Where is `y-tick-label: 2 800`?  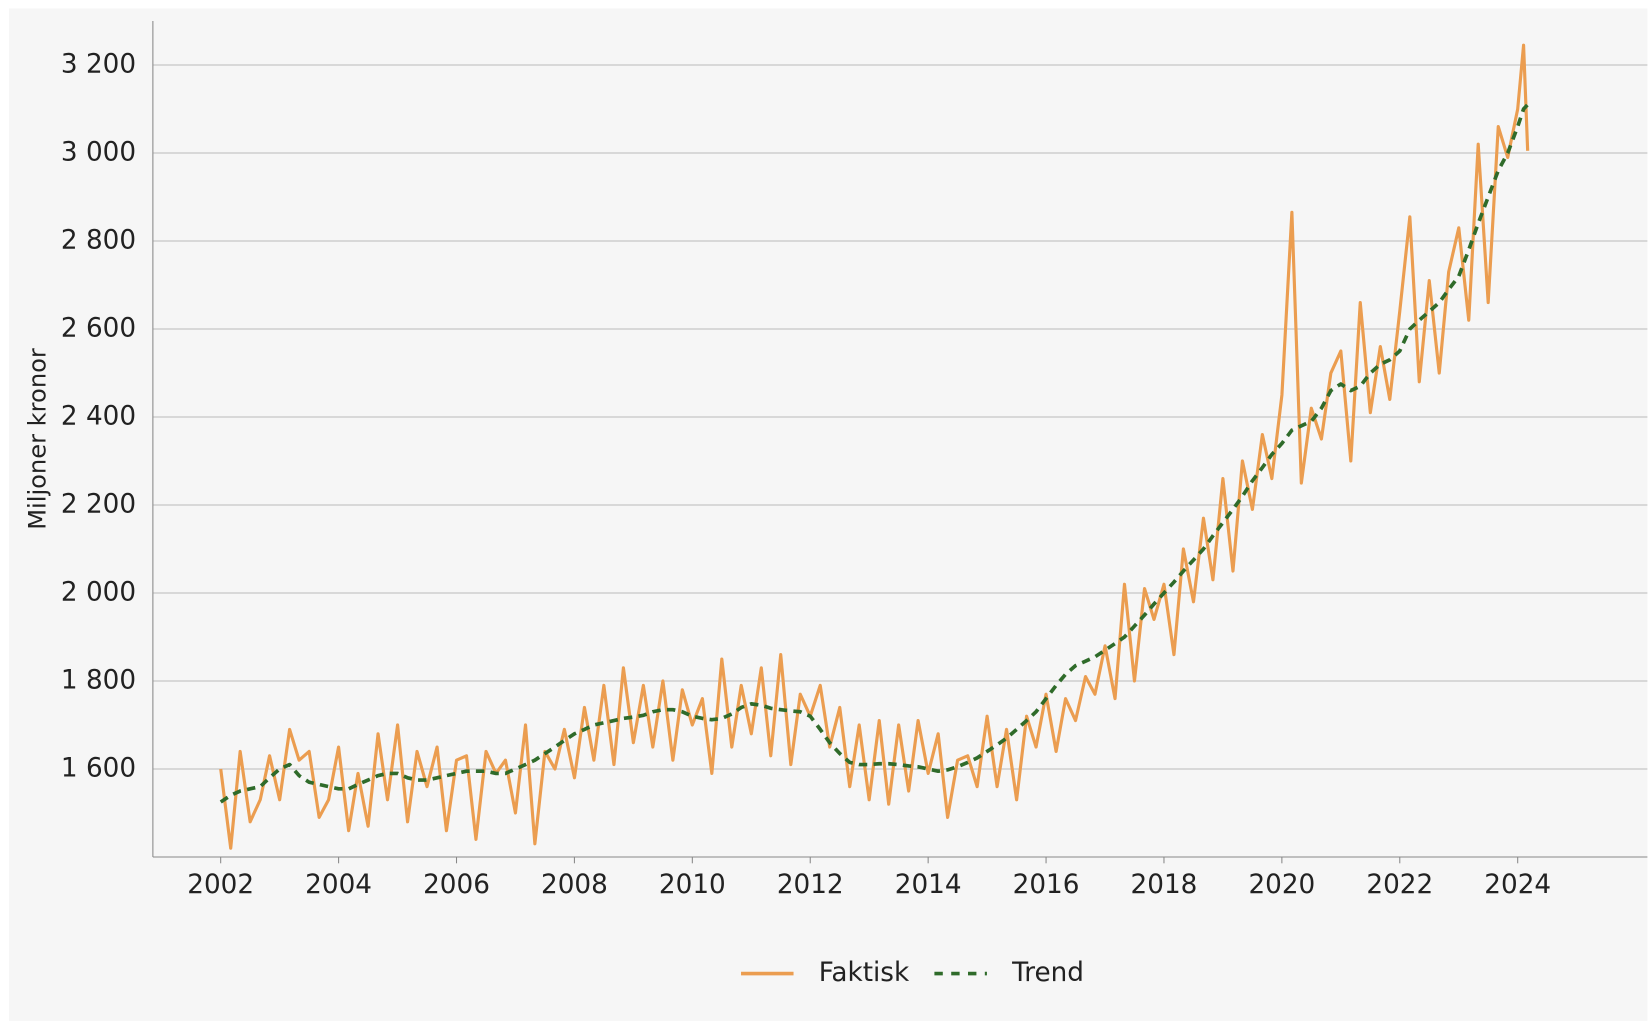
y-tick-label: 2 800 is located at coordinates (98, 241).